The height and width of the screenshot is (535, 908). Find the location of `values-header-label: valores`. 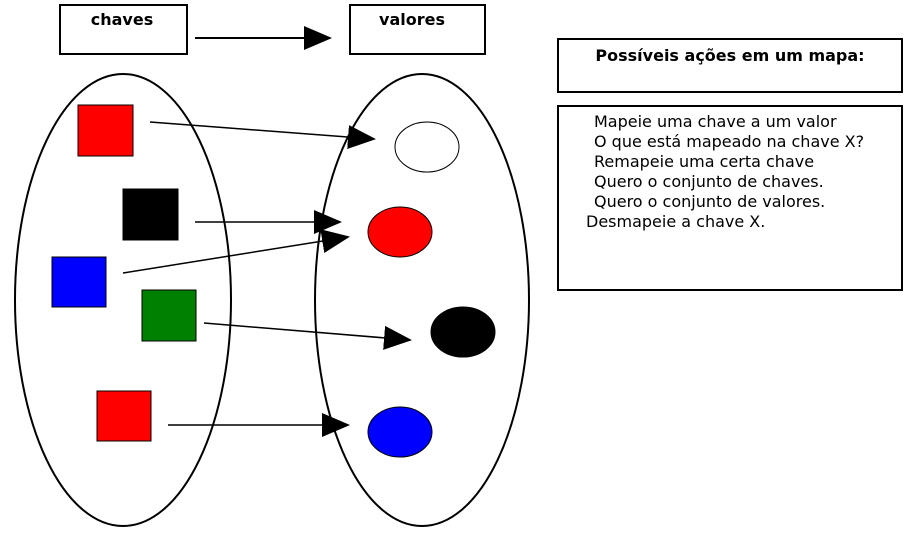

values-header-label: valores is located at coordinates (412, 19).